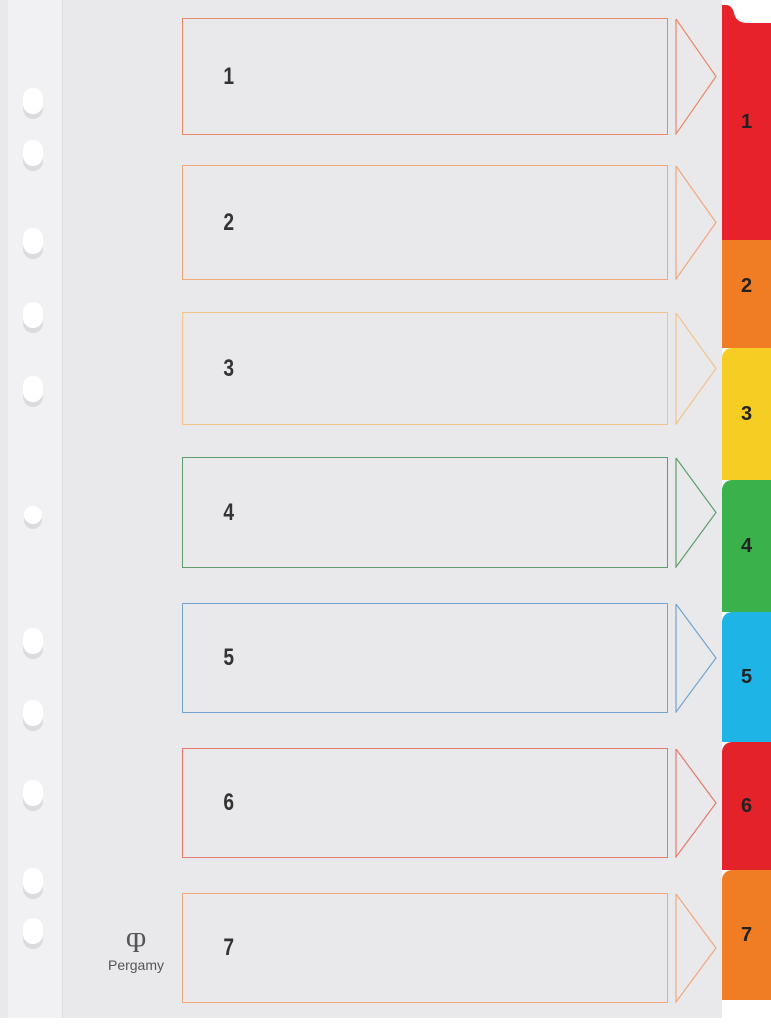 The width and height of the screenshot is (771, 1024). What do you see at coordinates (229, 802) in the screenshot?
I see `row-number: 6` at bounding box center [229, 802].